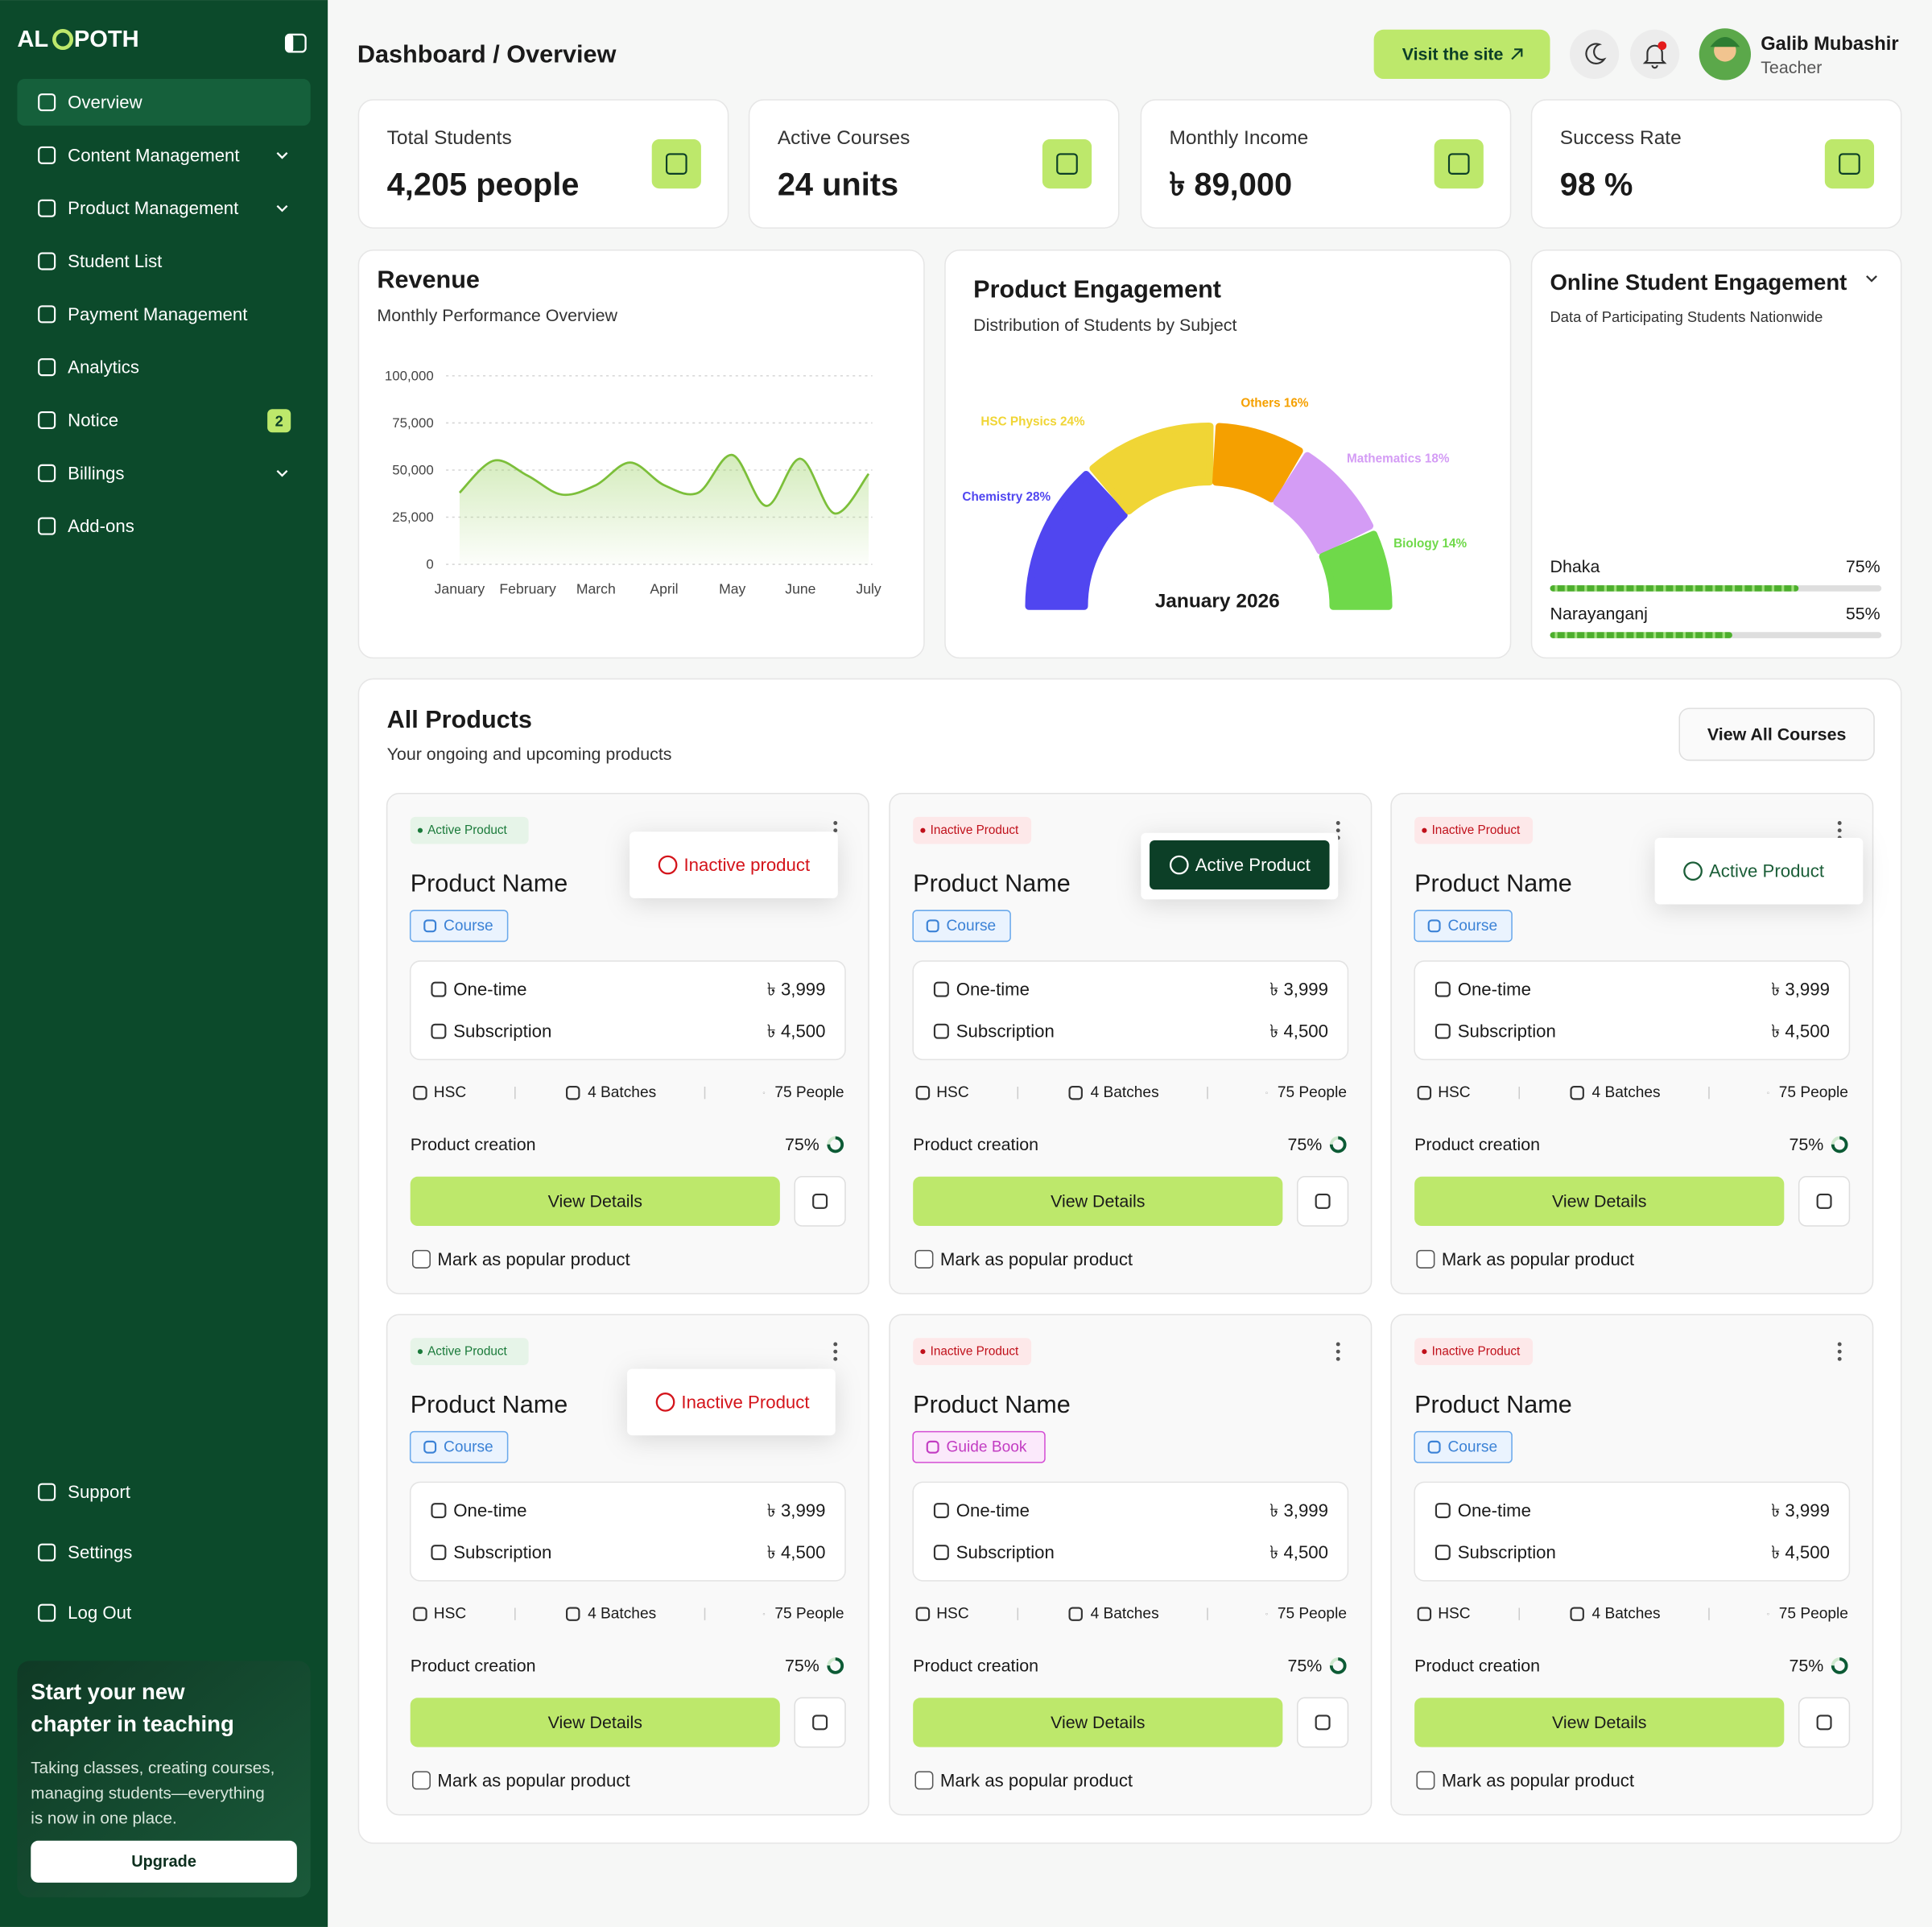 This screenshot has height=1927, width=1932. Describe the element at coordinates (1655, 54) in the screenshot. I see `notification-button` at that location.